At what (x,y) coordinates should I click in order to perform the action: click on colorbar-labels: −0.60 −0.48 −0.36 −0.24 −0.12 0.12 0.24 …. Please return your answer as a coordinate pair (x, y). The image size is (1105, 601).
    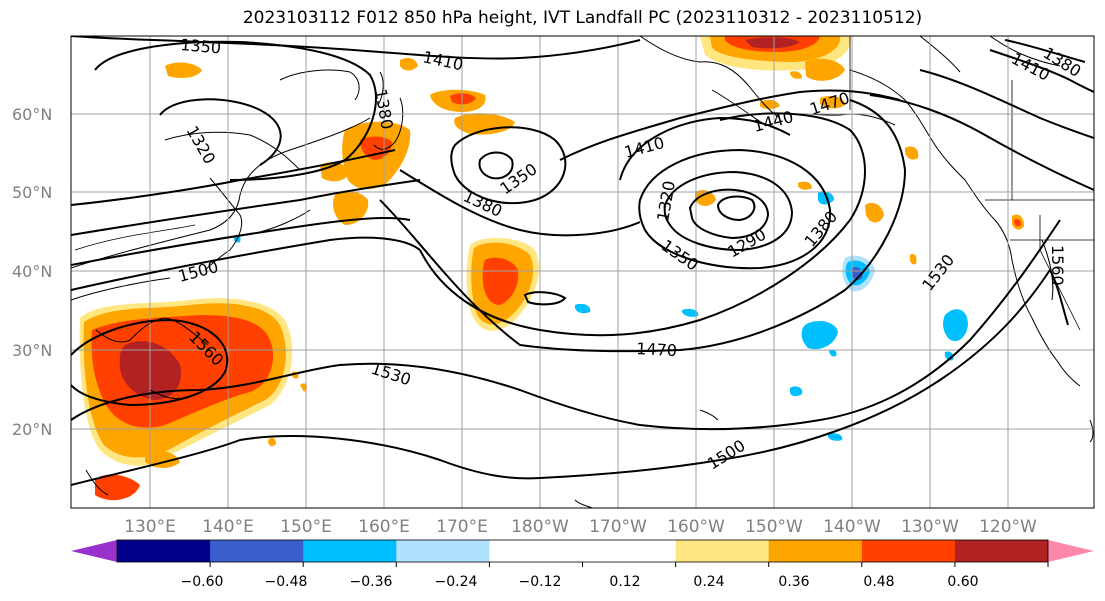
    Looking at the image, I should click on (580, 582).